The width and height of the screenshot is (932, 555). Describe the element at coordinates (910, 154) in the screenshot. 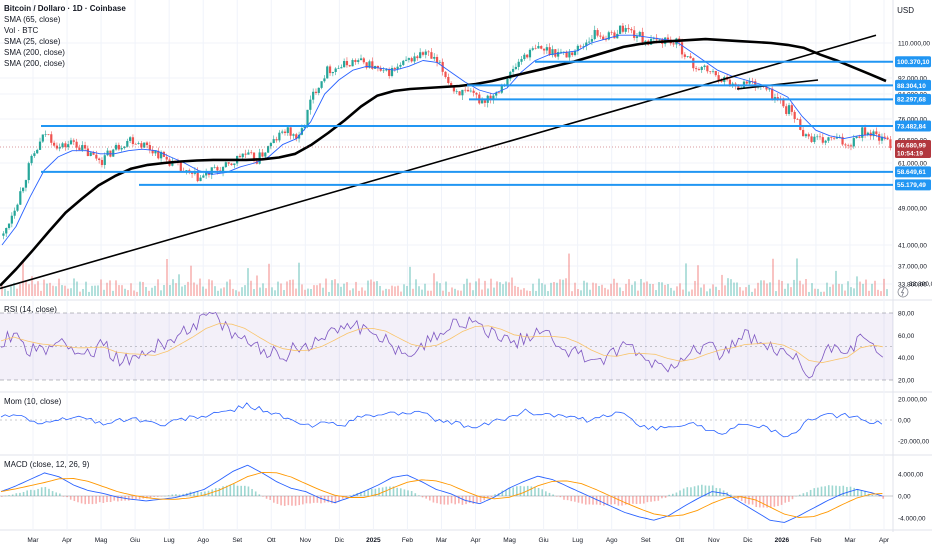

I see `candle-countdown: 10:54:19` at that location.